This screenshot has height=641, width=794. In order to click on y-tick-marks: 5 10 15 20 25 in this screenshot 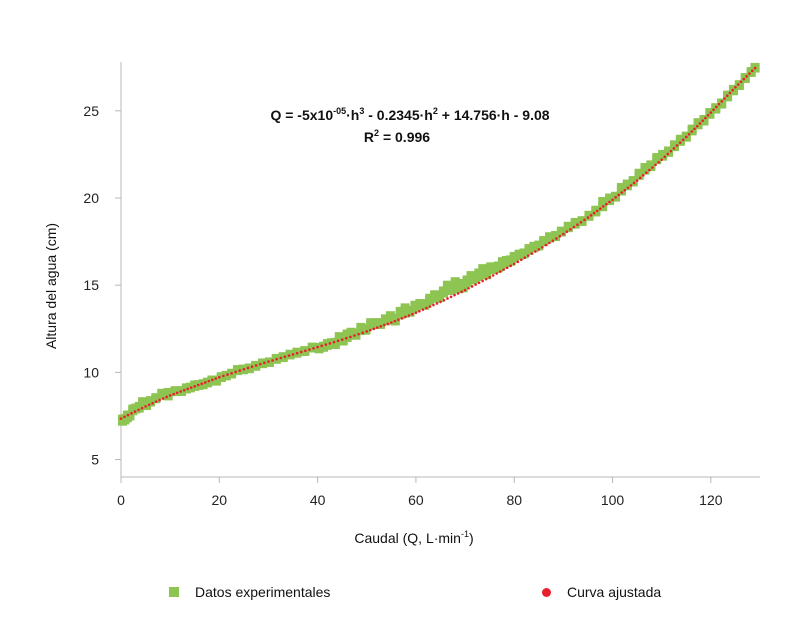, I will do `click(102, 285)`.